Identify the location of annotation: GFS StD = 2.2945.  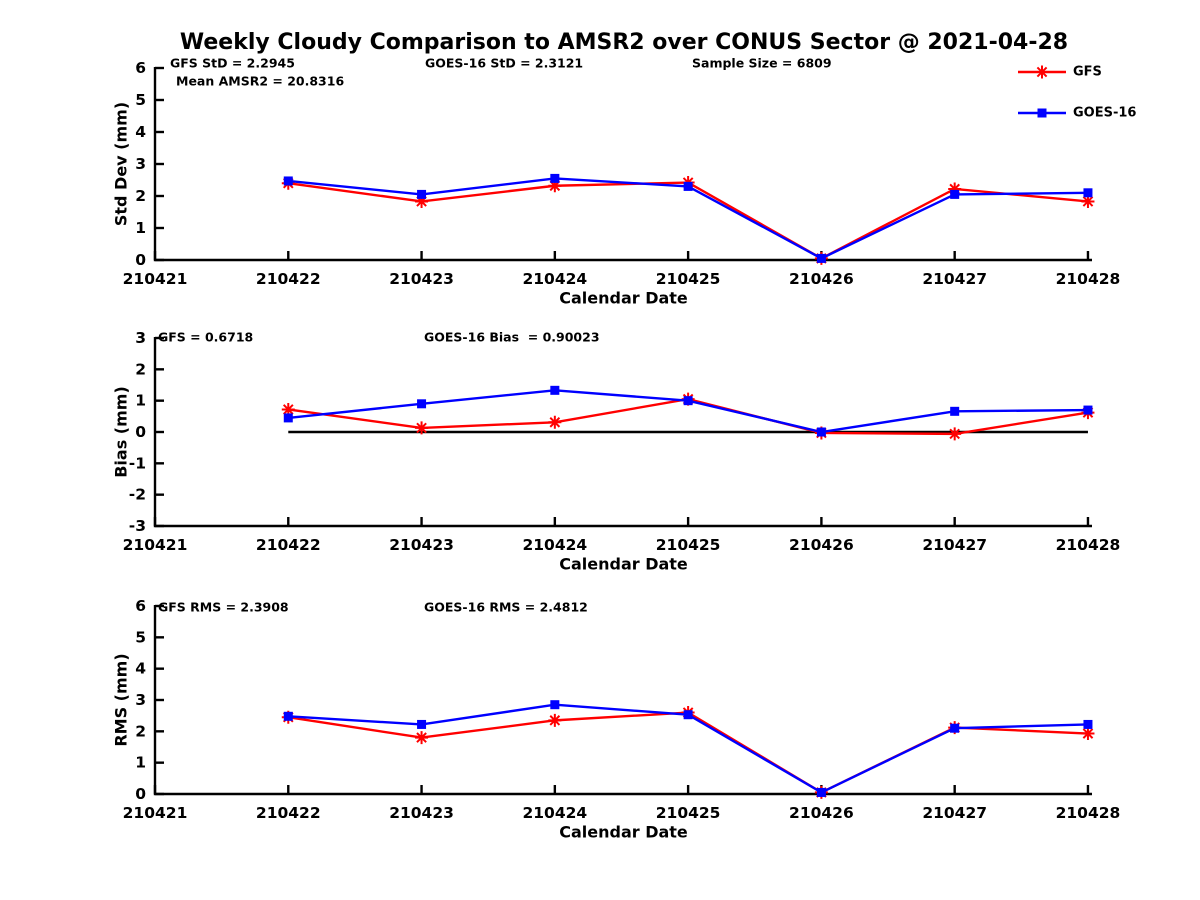
(232, 63).